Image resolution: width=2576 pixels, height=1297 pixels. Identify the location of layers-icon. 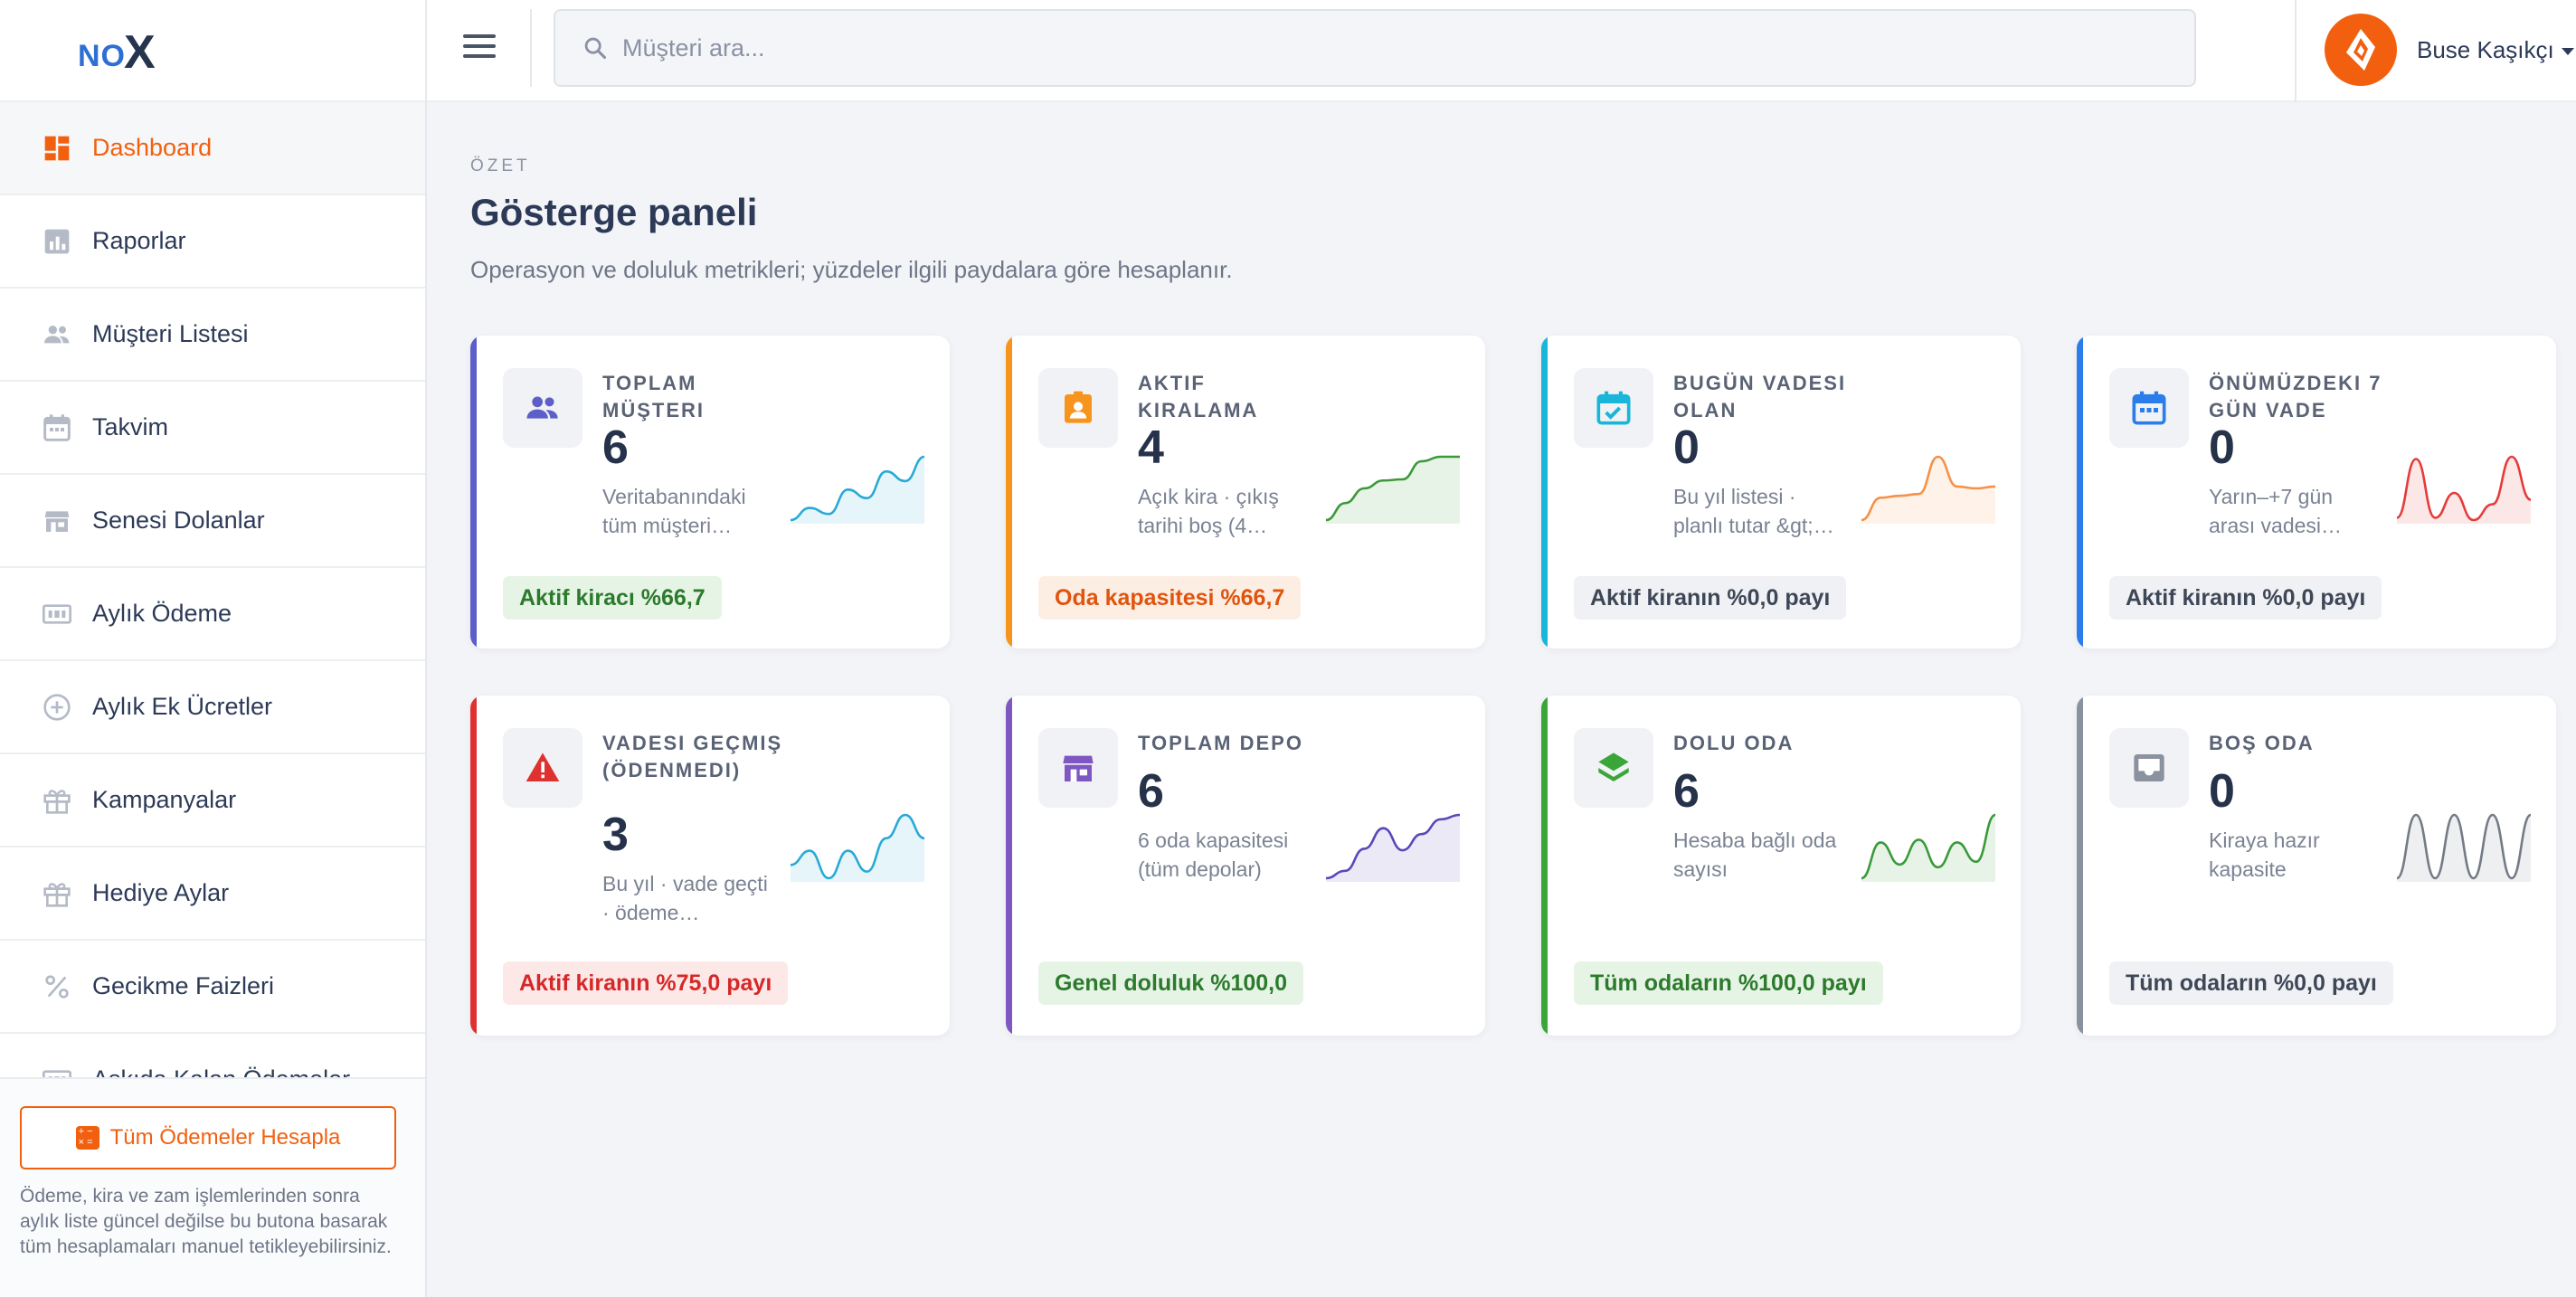
(1614, 768).